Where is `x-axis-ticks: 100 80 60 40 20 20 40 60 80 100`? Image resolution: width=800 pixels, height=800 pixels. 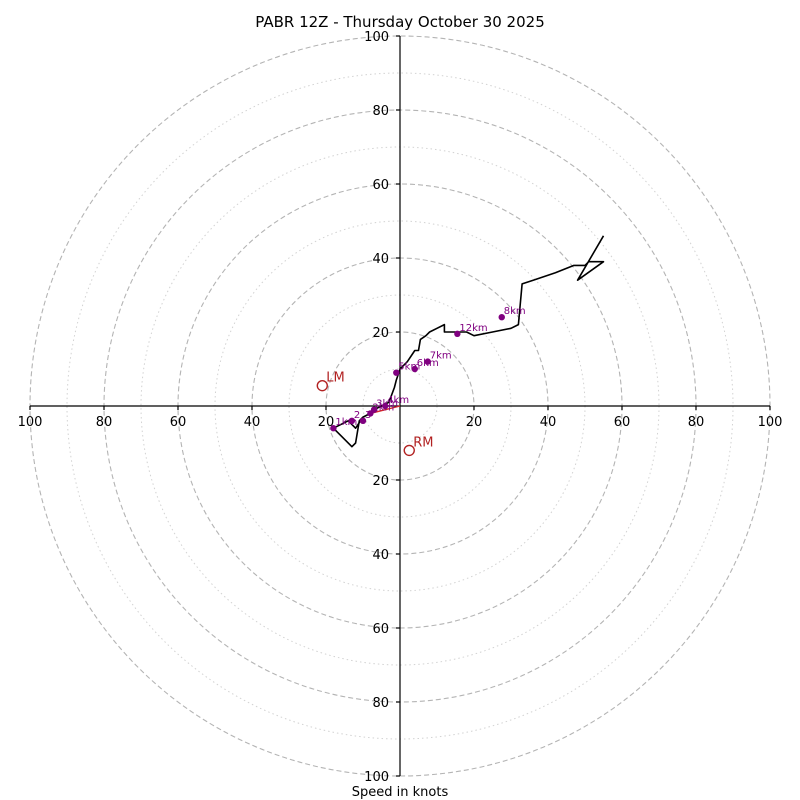 x-axis-ticks: 100 80 60 40 20 20 40 60 80 100 is located at coordinates (400, 418).